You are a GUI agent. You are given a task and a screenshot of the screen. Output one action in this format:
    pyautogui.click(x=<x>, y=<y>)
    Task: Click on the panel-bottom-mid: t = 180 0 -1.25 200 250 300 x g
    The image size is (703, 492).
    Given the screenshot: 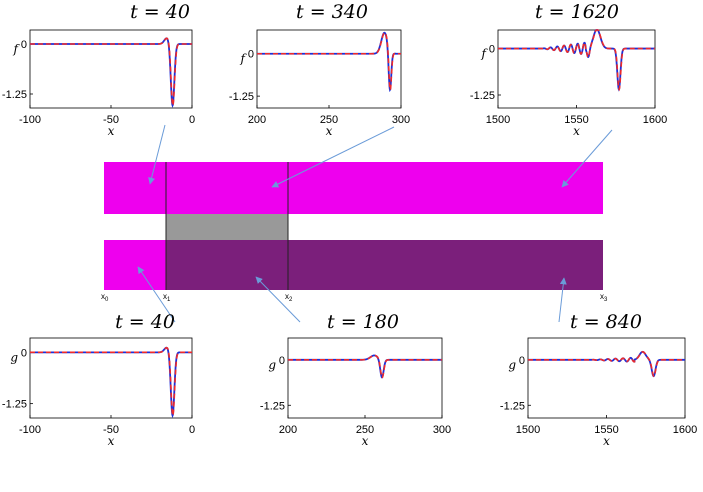 What is the action you would take?
    pyautogui.click(x=355, y=379)
    